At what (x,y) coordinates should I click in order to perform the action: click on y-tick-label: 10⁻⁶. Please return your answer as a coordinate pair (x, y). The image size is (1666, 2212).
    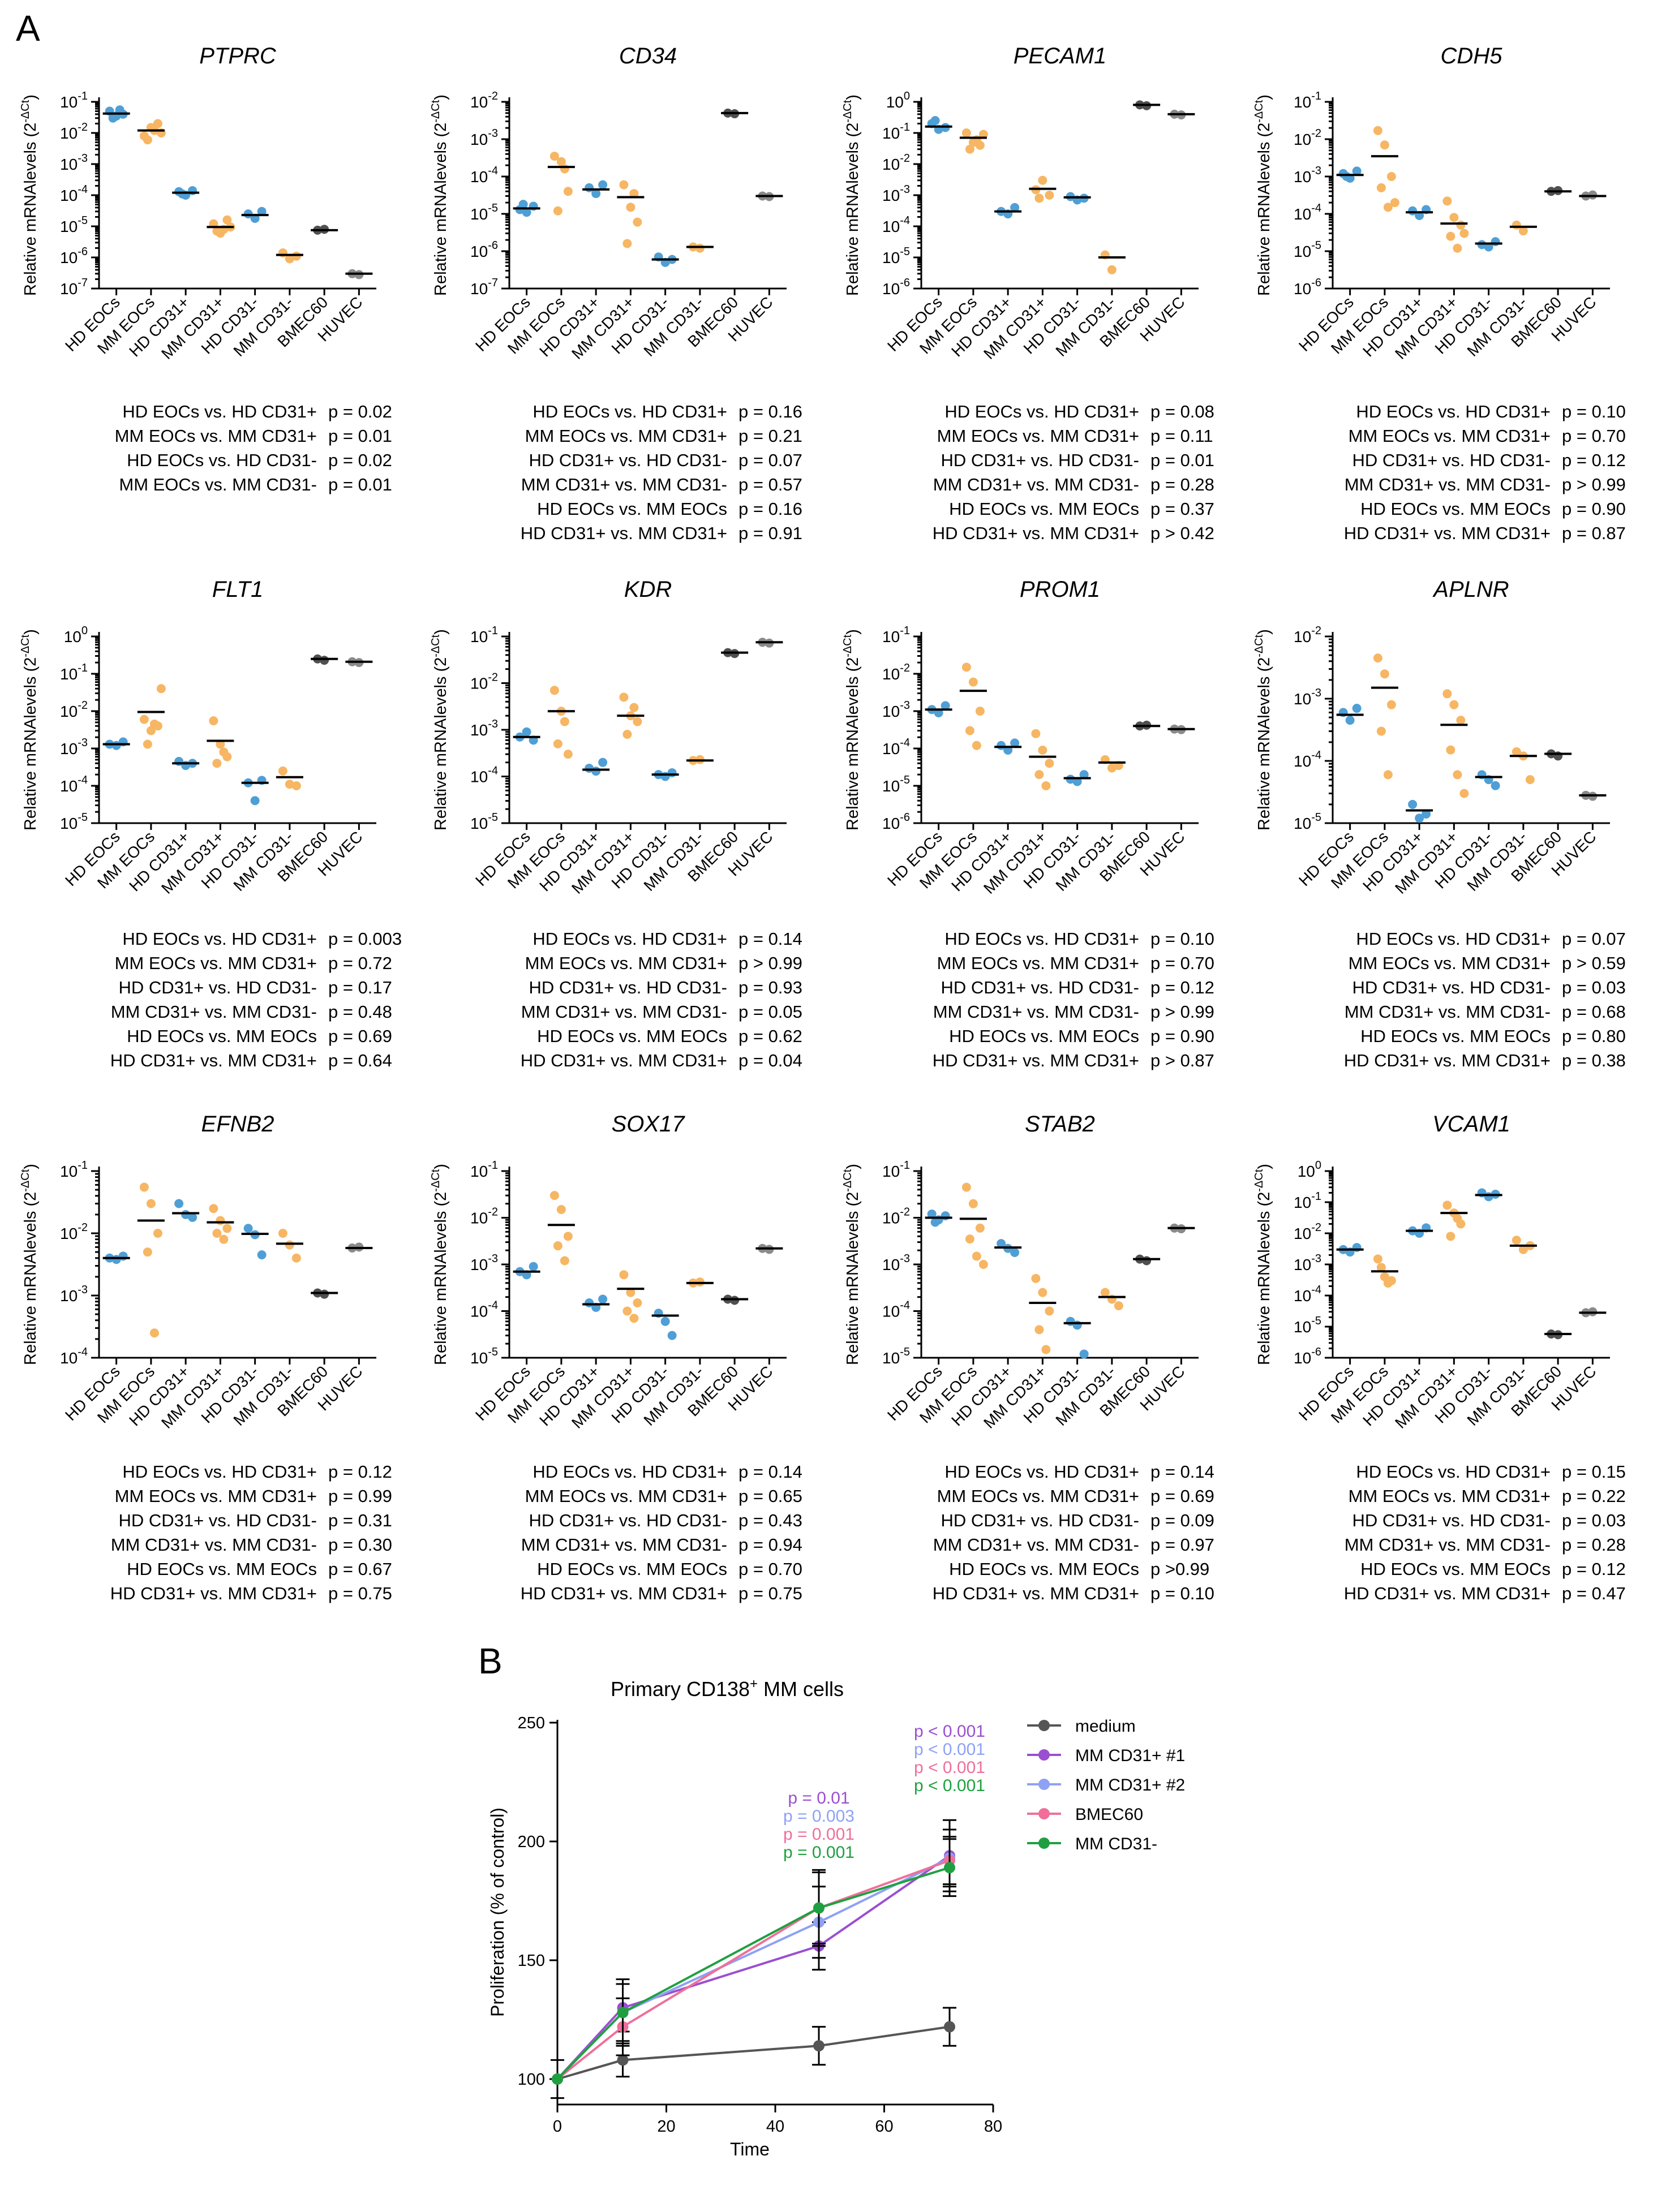
    Looking at the image, I should click on (896, 287).